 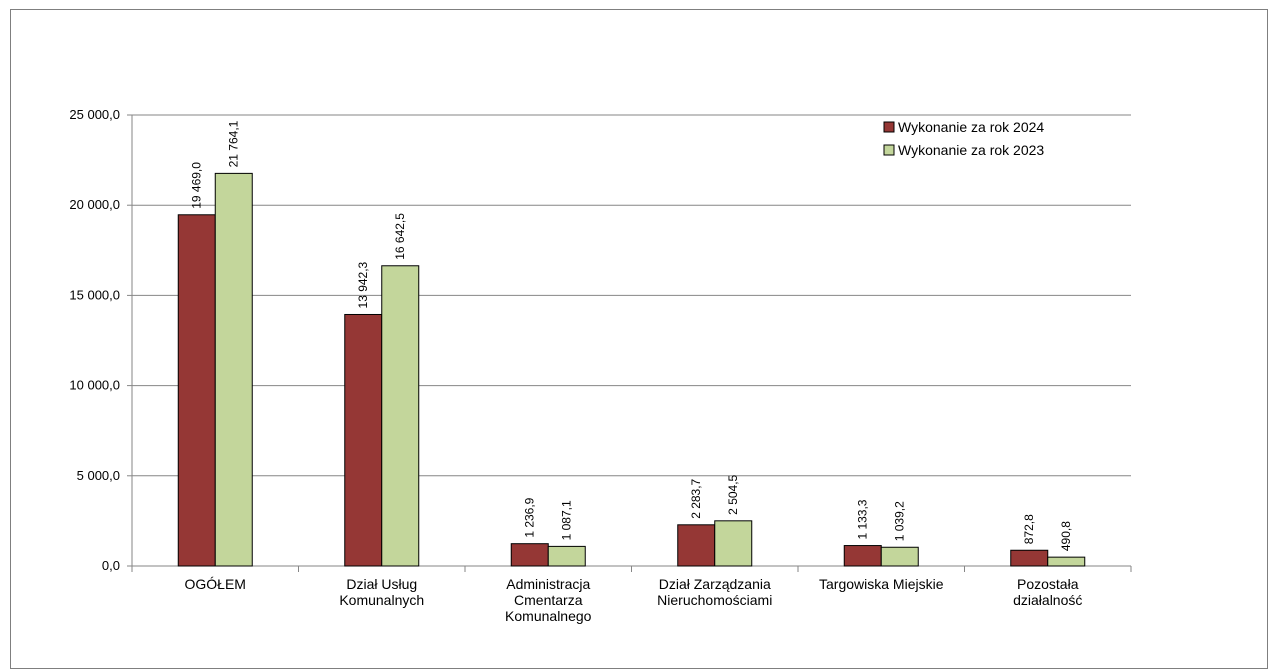 I want to click on category-label: Dział Zarządzania, so click(x=715, y=584).